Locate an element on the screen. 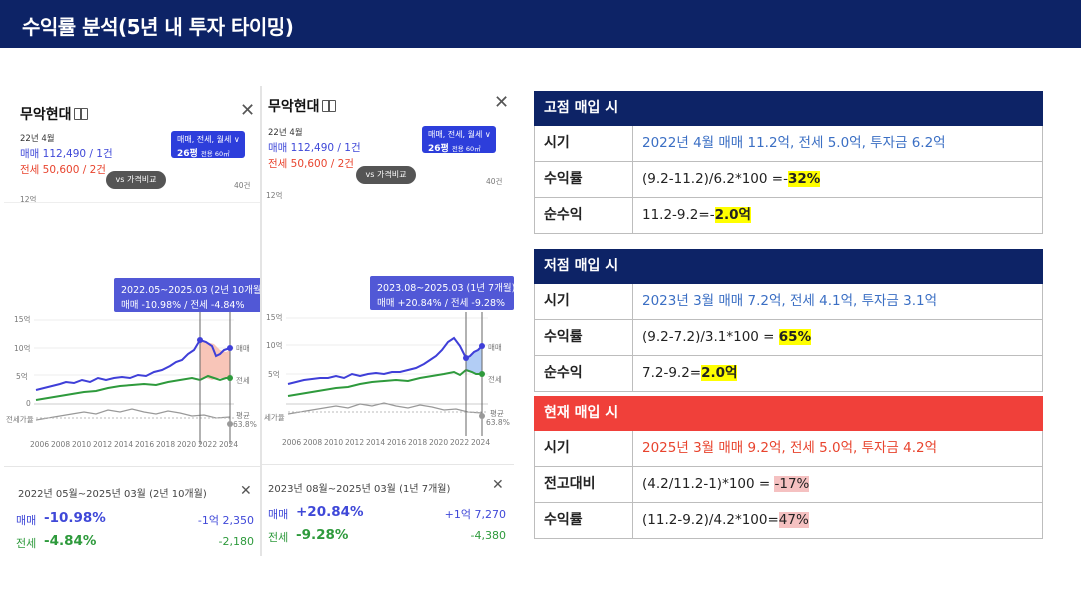  highlight: 32% is located at coordinates (804, 179).